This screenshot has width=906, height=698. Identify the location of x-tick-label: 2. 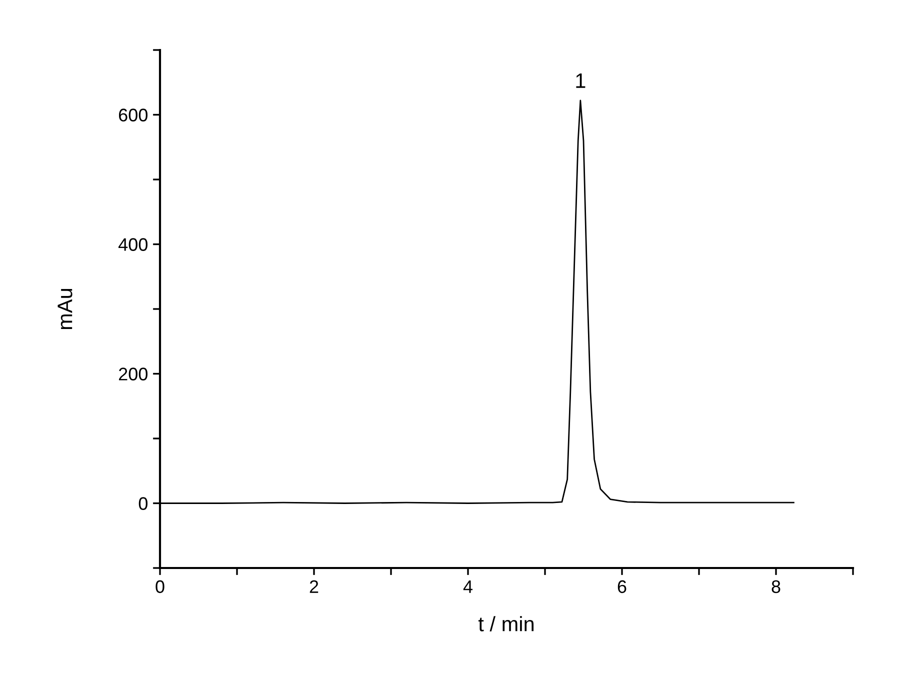
(314, 586).